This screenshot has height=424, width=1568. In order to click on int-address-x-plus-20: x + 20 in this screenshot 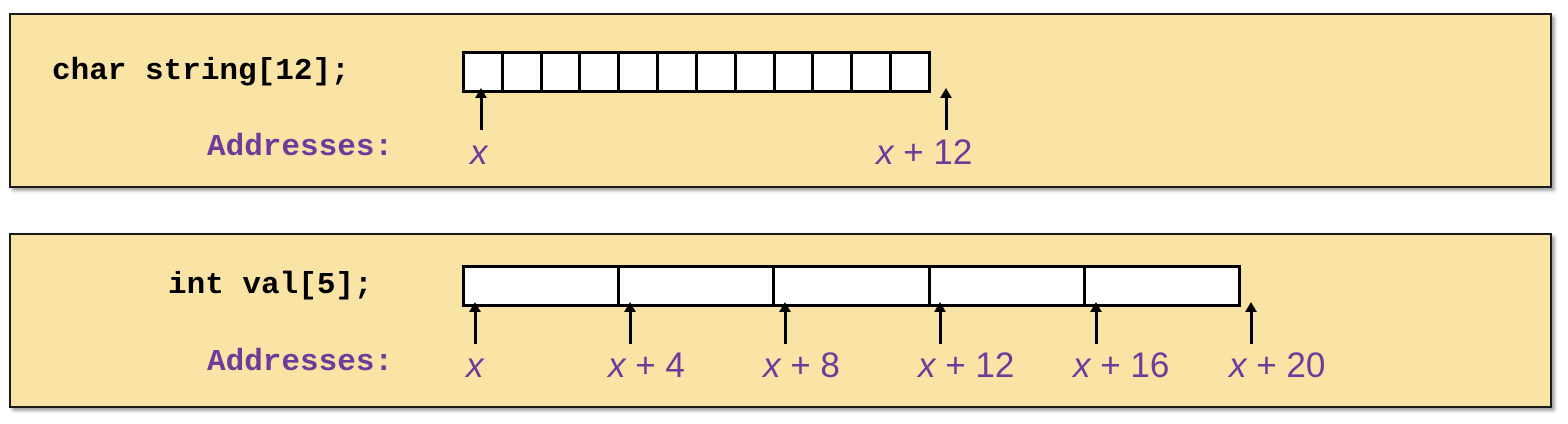, I will do `click(1277, 365)`.